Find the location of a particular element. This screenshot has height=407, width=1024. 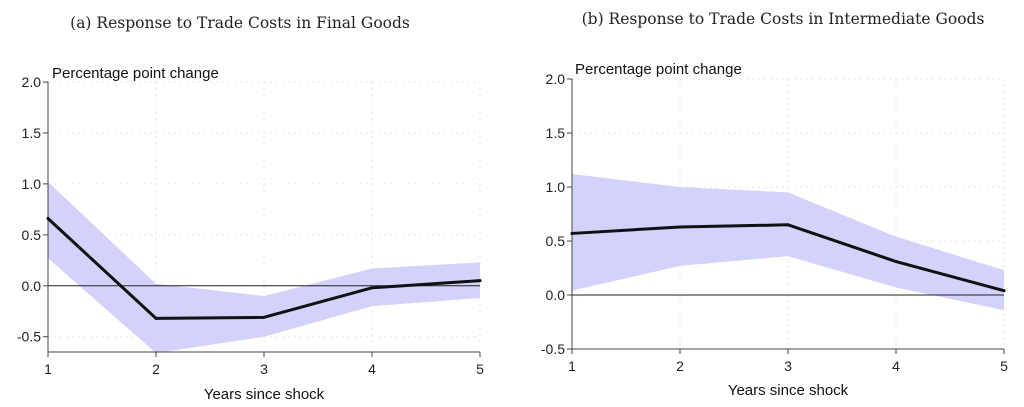

panel-b-y-tick-label-5: -0.5 is located at coordinates (553, 349).